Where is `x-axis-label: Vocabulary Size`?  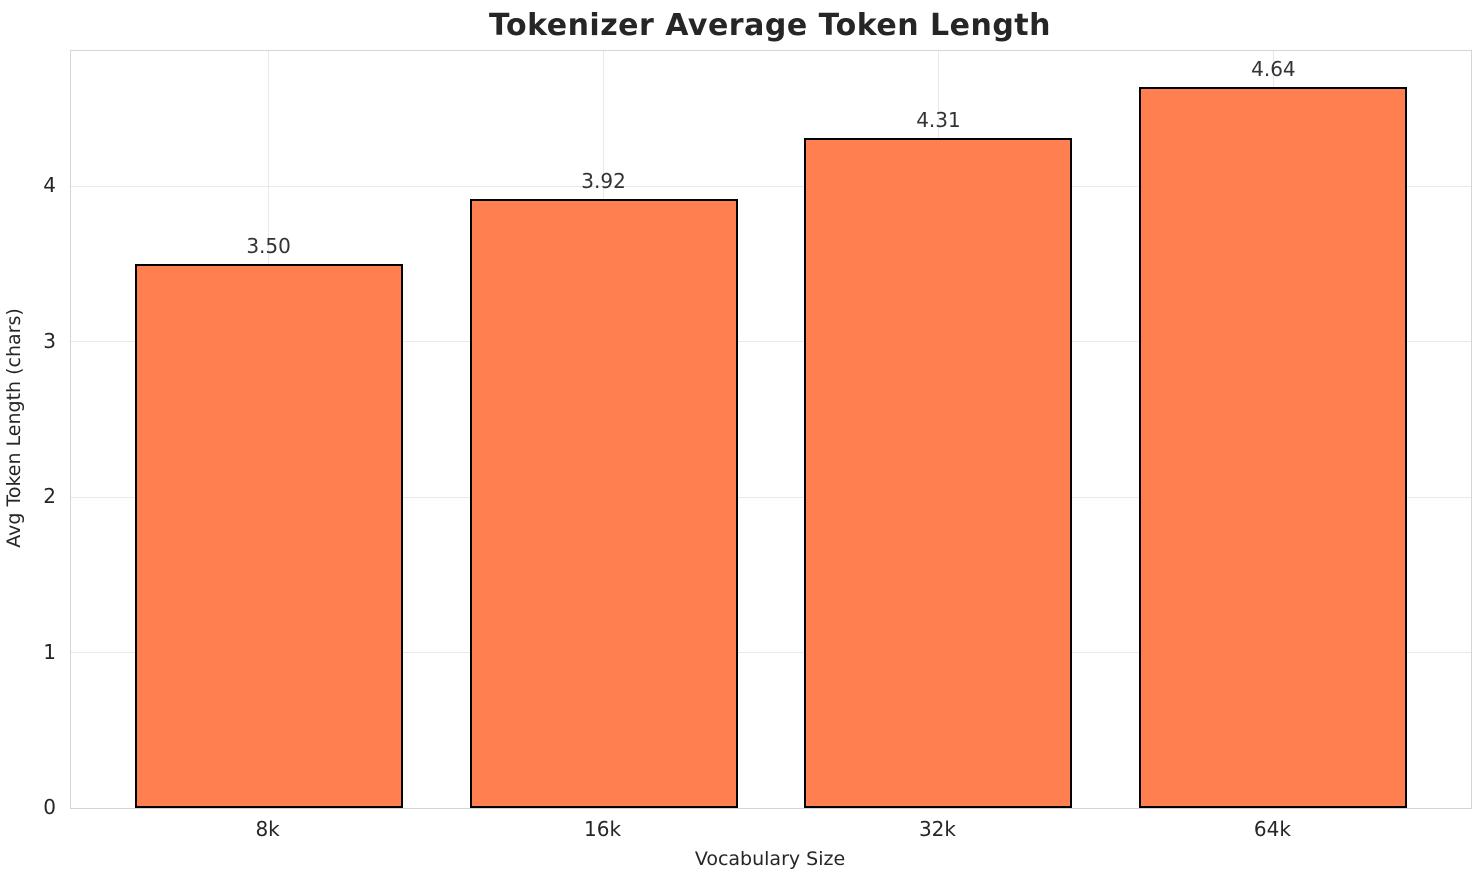 x-axis-label: Vocabulary Size is located at coordinates (770, 859).